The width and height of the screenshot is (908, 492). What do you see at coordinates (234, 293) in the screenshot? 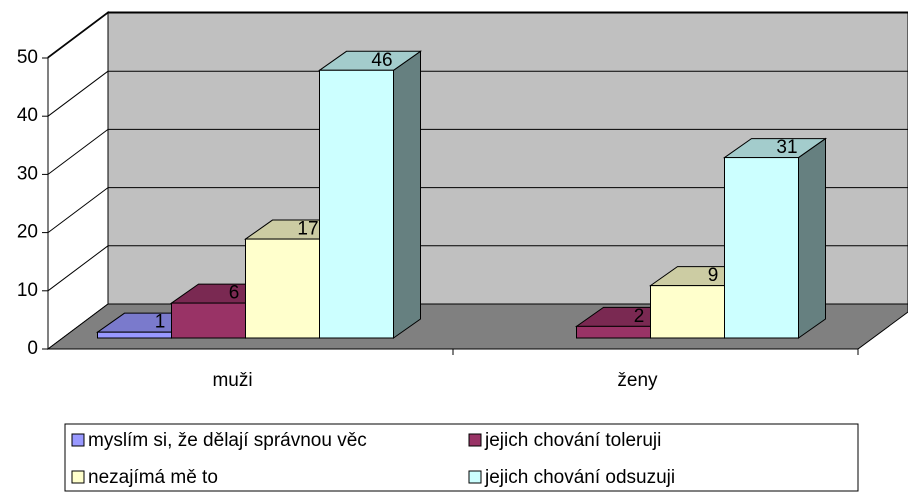
I see `value-label: 6` at bounding box center [234, 293].